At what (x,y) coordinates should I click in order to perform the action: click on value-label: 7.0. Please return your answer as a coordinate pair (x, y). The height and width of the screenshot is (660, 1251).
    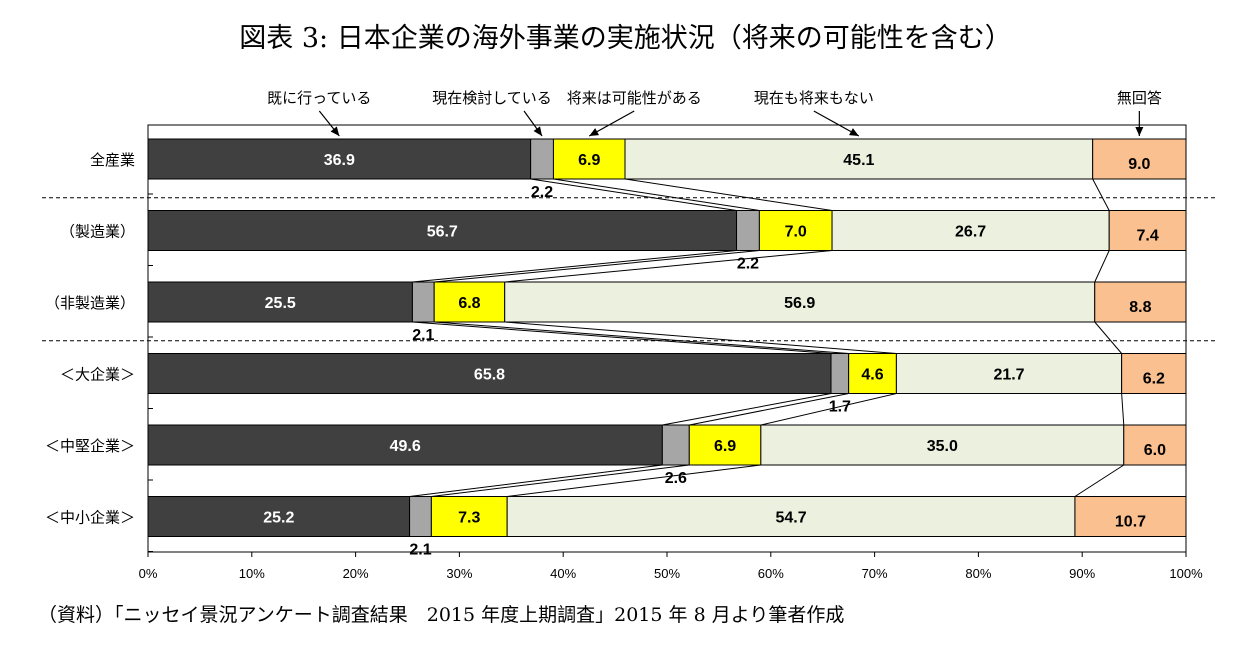
    Looking at the image, I should click on (796, 232).